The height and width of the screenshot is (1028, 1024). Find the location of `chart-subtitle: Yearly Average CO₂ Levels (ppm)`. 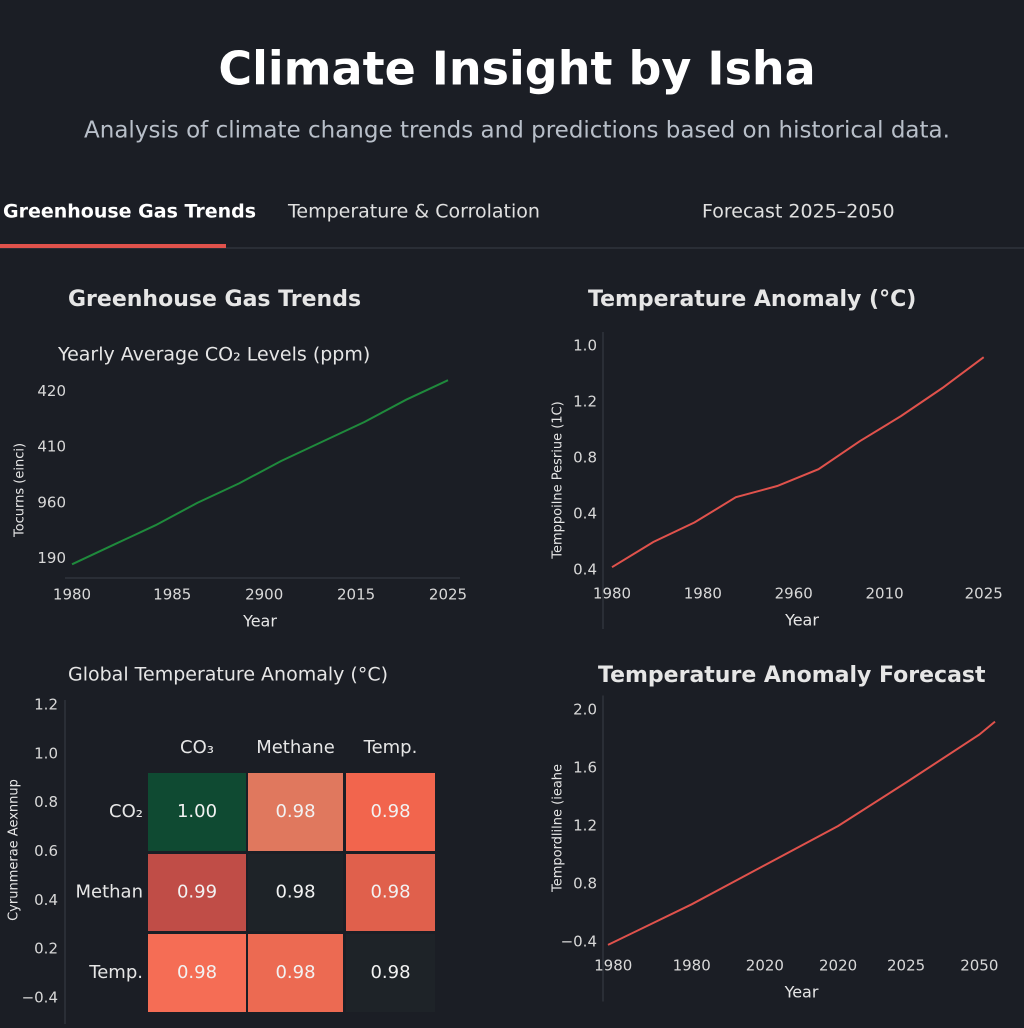

chart-subtitle: Yearly Average CO₂ Levels (ppm) is located at coordinates (213, 355).